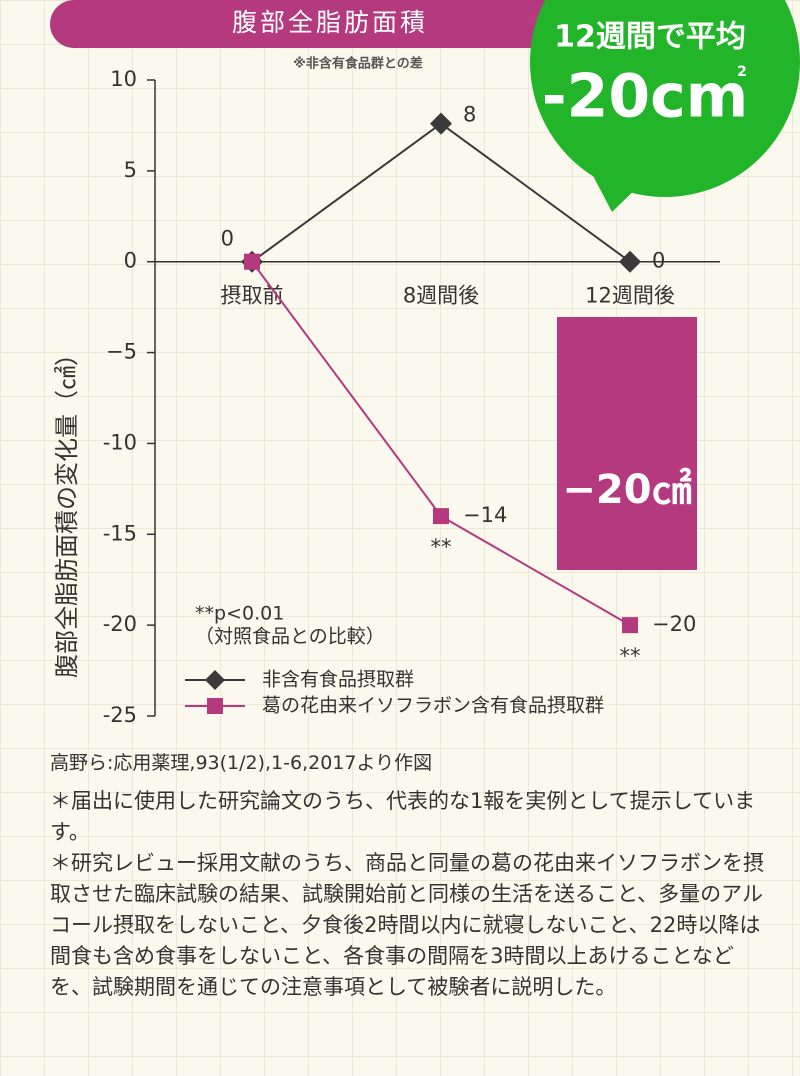  Describe the element at coordinates (130, 170) in the screenshot. I see `y-tick-label: 5` at that location.